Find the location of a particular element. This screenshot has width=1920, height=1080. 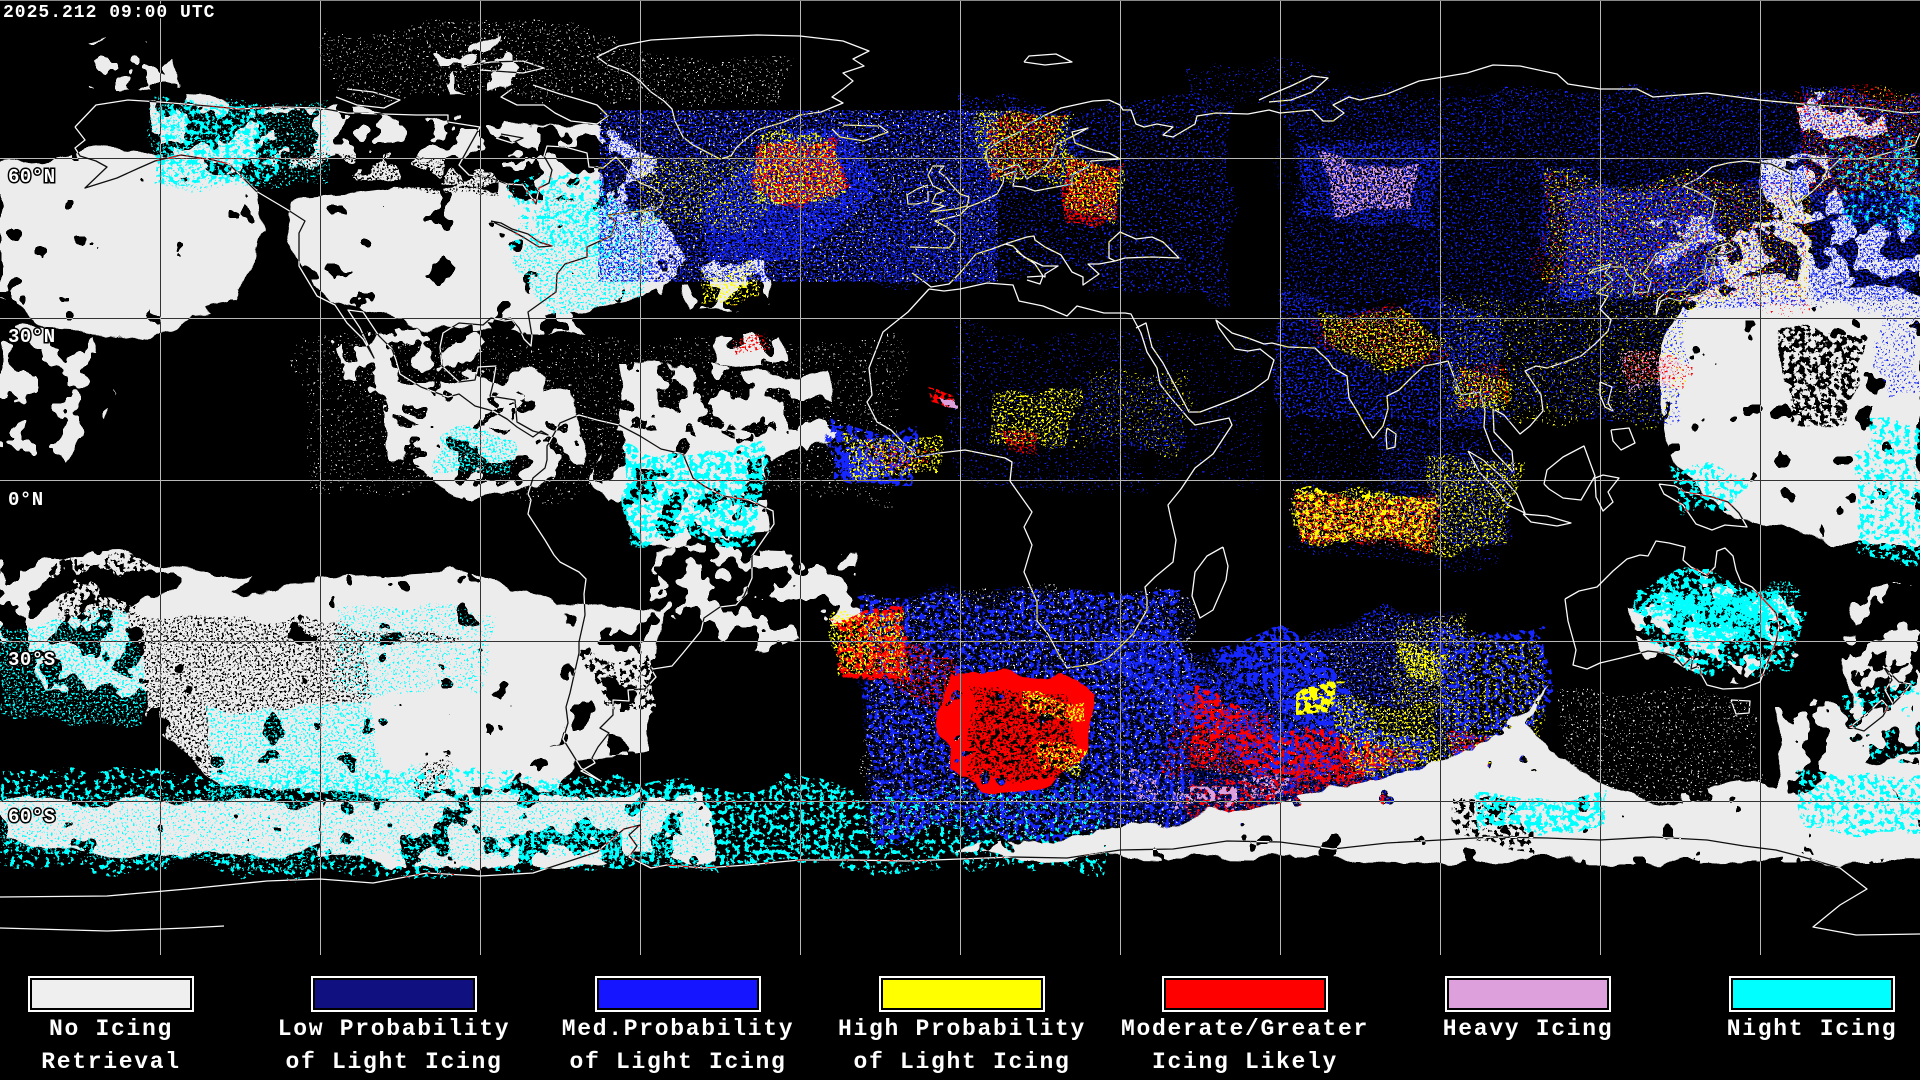

svg-text: Heavy Icing is located at coordinates (1528, 1029).